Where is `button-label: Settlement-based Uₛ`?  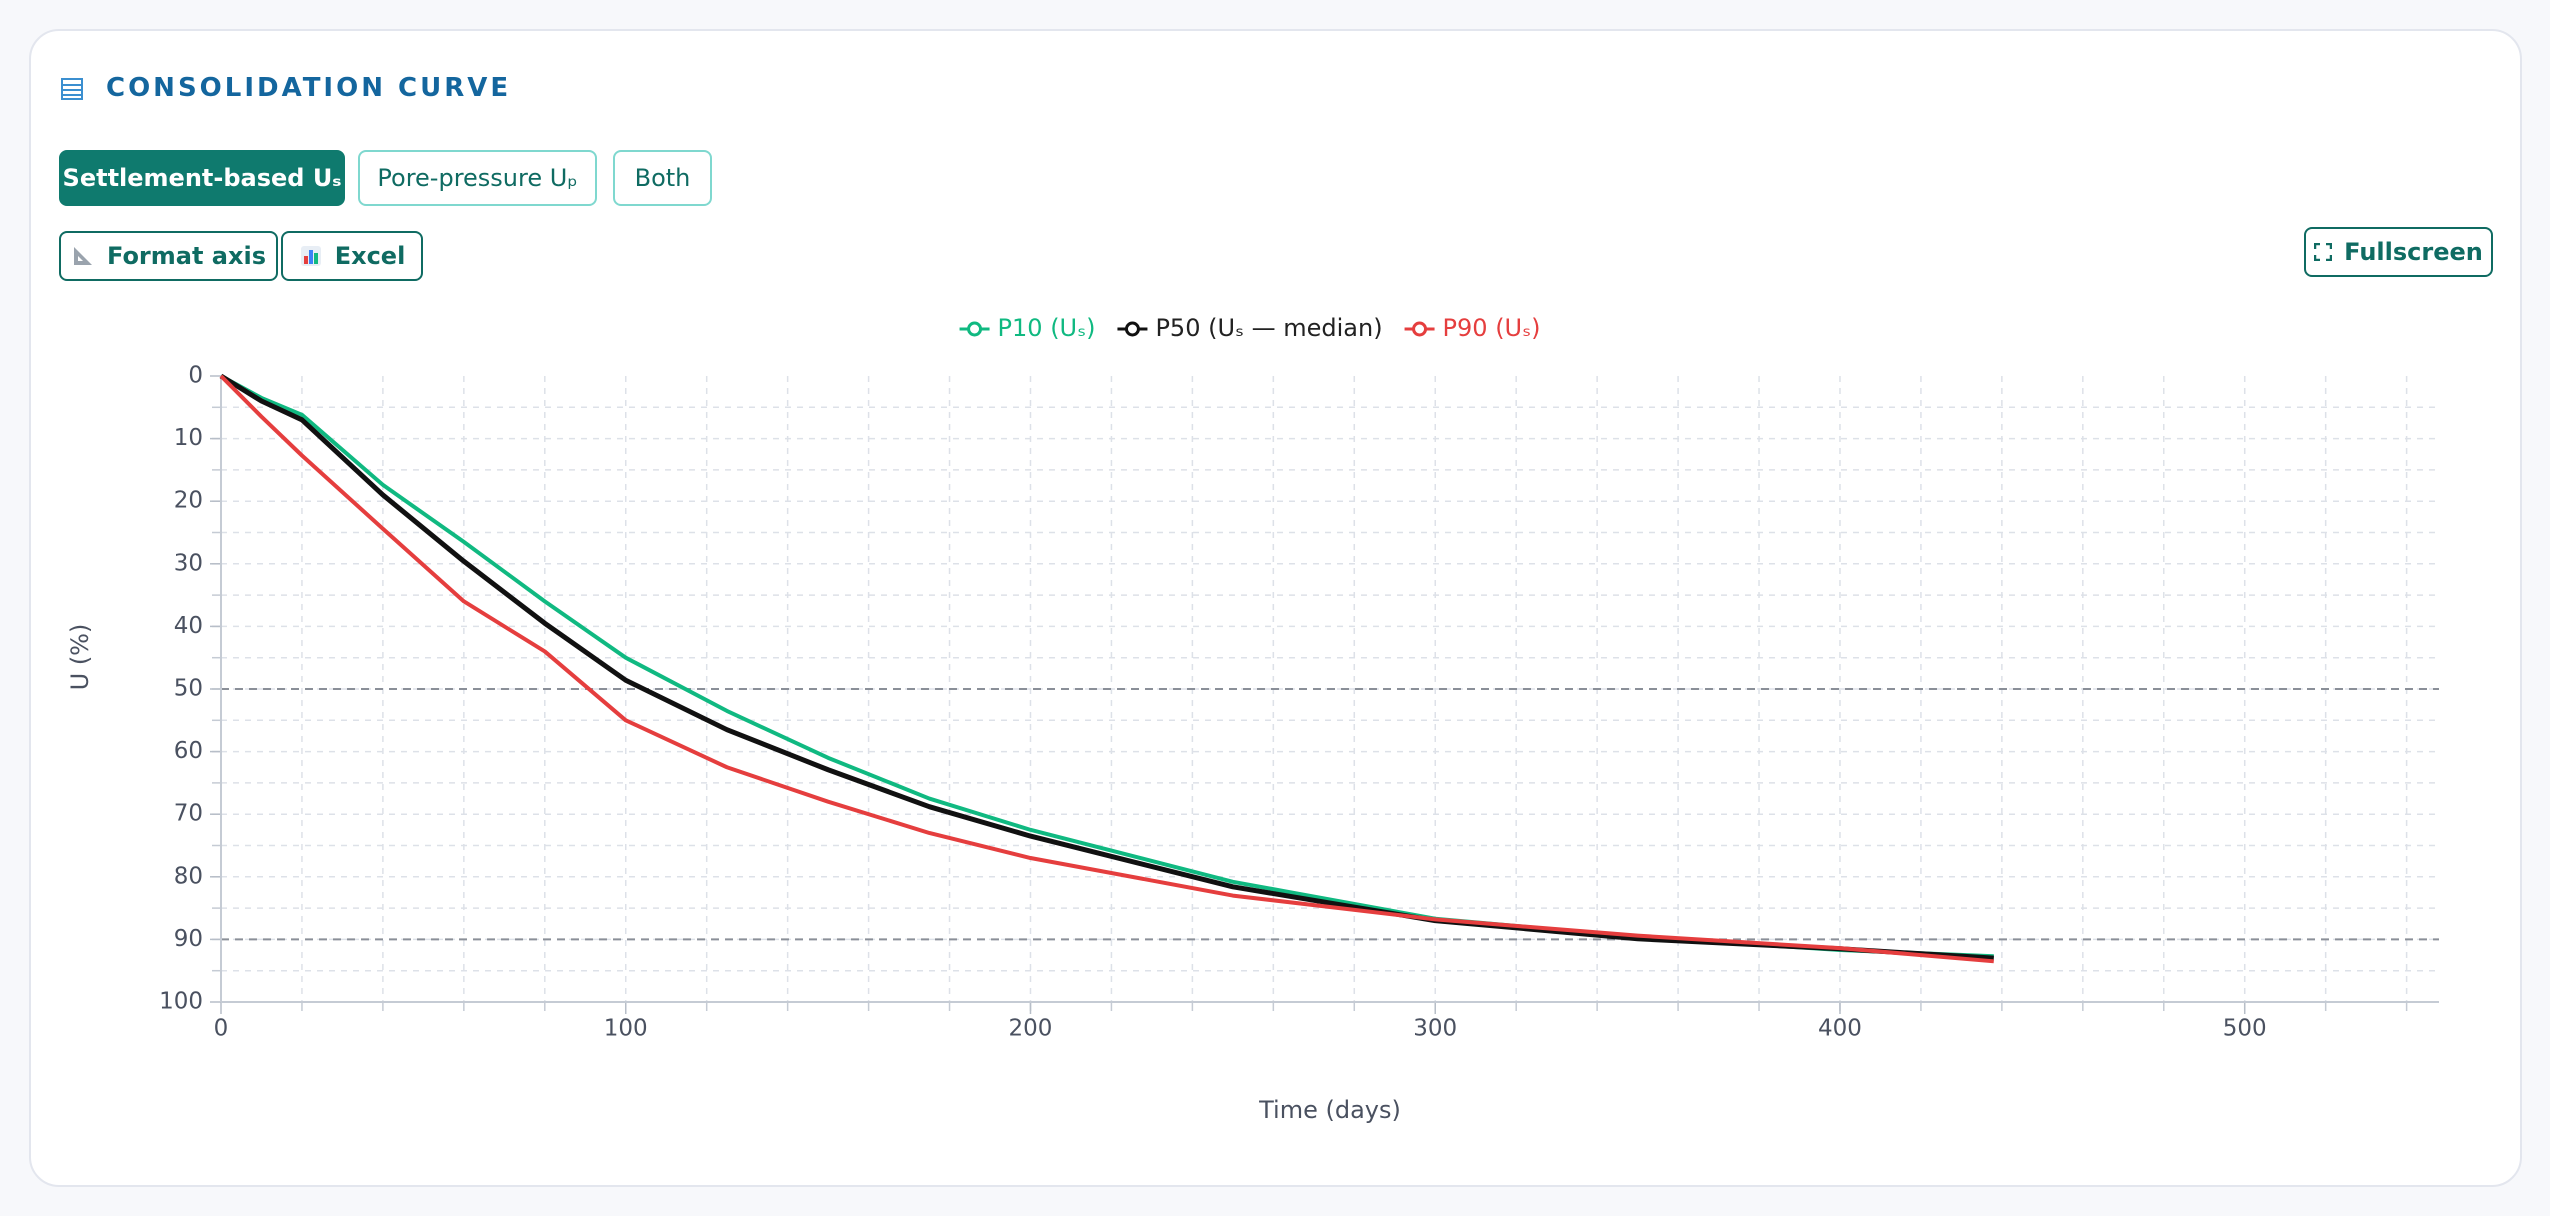
button-label: Settlement-based Uₛ is located at coordinates (202, 178).